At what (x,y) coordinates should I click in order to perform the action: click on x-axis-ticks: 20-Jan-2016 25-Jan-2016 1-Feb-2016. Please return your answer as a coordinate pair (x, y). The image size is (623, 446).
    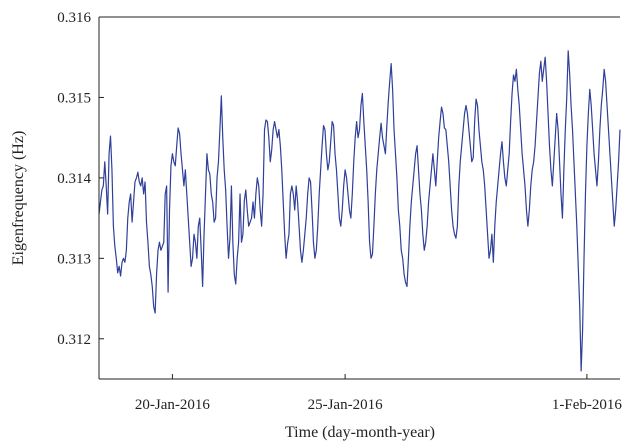
    Looking at the image, I should click on (378, 393).